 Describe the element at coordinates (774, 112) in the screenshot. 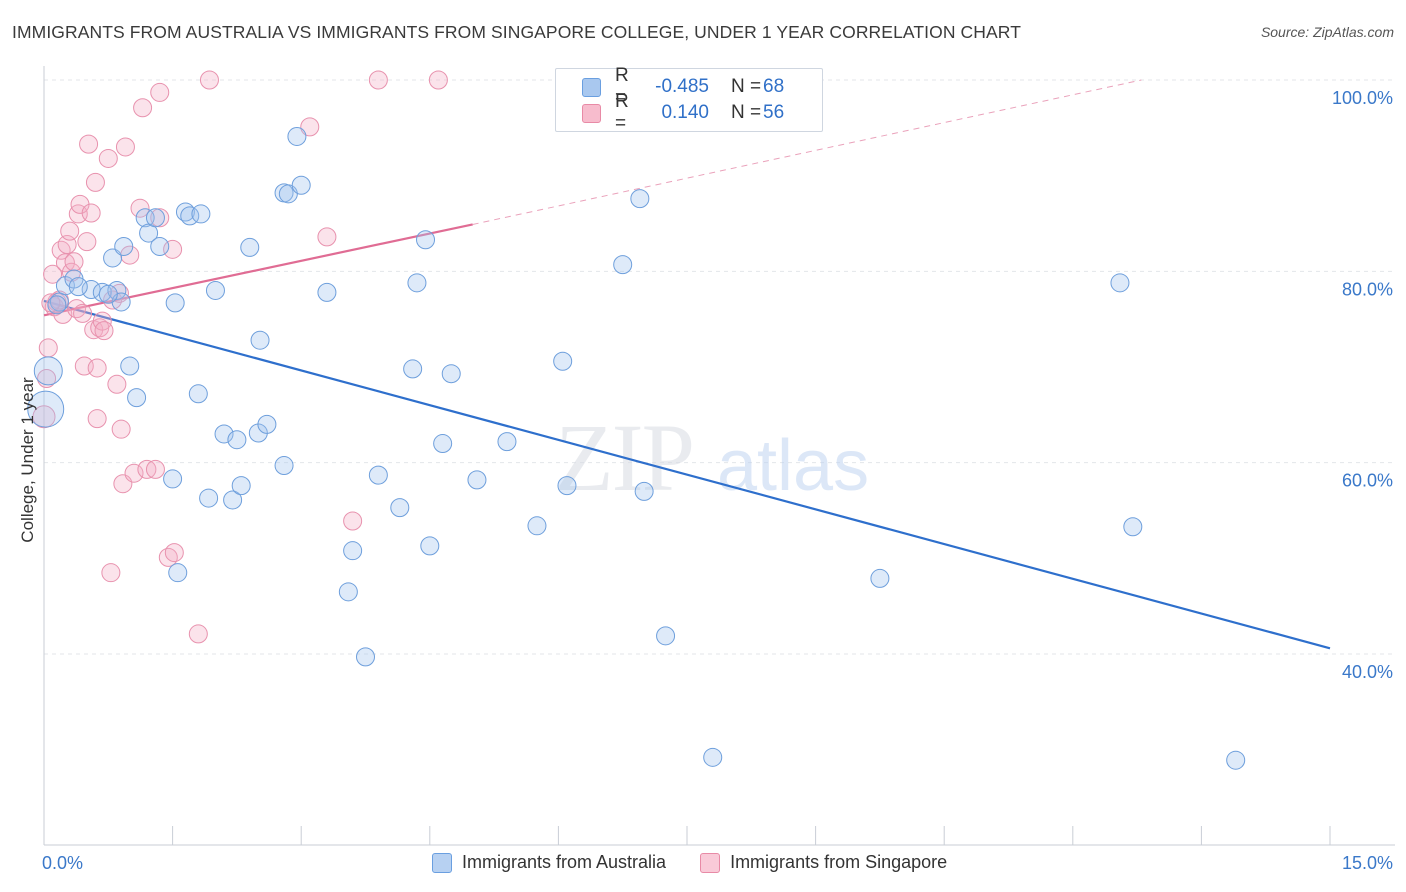

I see `n-value: 56` at that location.